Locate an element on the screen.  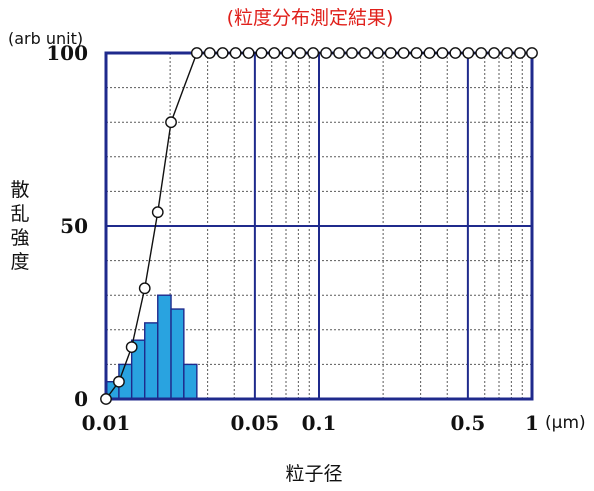
y-tick-label: 0 is located at coordinates (81, 399).